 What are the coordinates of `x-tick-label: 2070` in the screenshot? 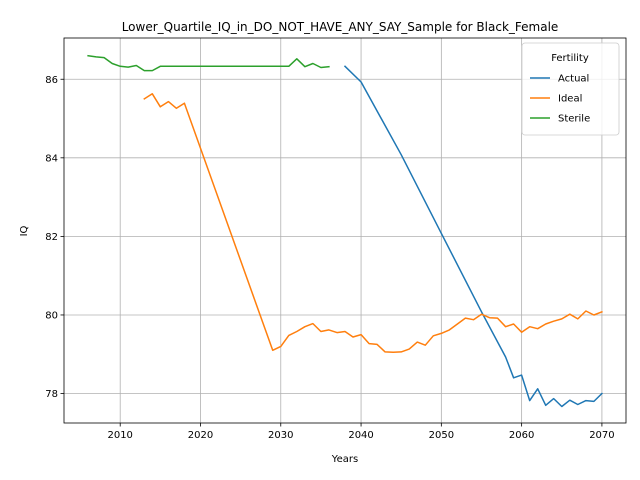 It's located at (601, 435).